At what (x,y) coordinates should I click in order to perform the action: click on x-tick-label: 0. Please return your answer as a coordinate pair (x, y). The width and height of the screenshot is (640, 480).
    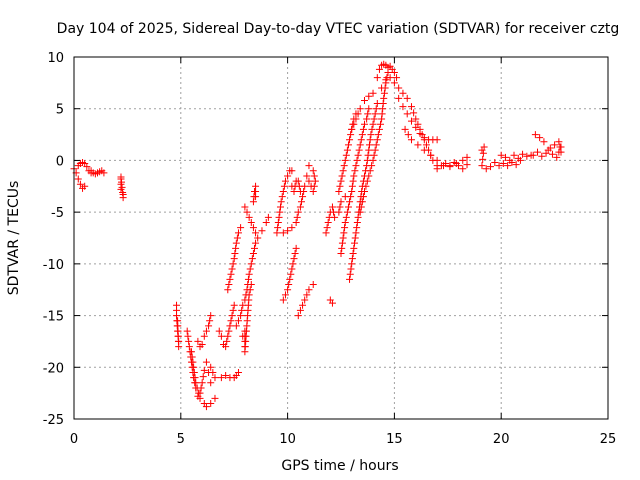
    Looking at the image, I should click on (74, 439).